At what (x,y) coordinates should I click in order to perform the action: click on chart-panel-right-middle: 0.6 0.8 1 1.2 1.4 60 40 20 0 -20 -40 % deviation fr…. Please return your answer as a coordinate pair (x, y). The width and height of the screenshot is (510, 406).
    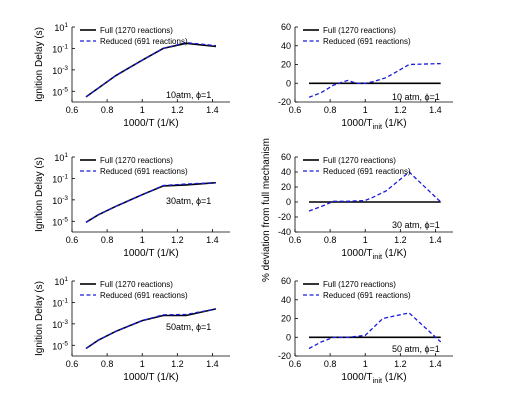
    Looking at the image, I should click on (357, 210).